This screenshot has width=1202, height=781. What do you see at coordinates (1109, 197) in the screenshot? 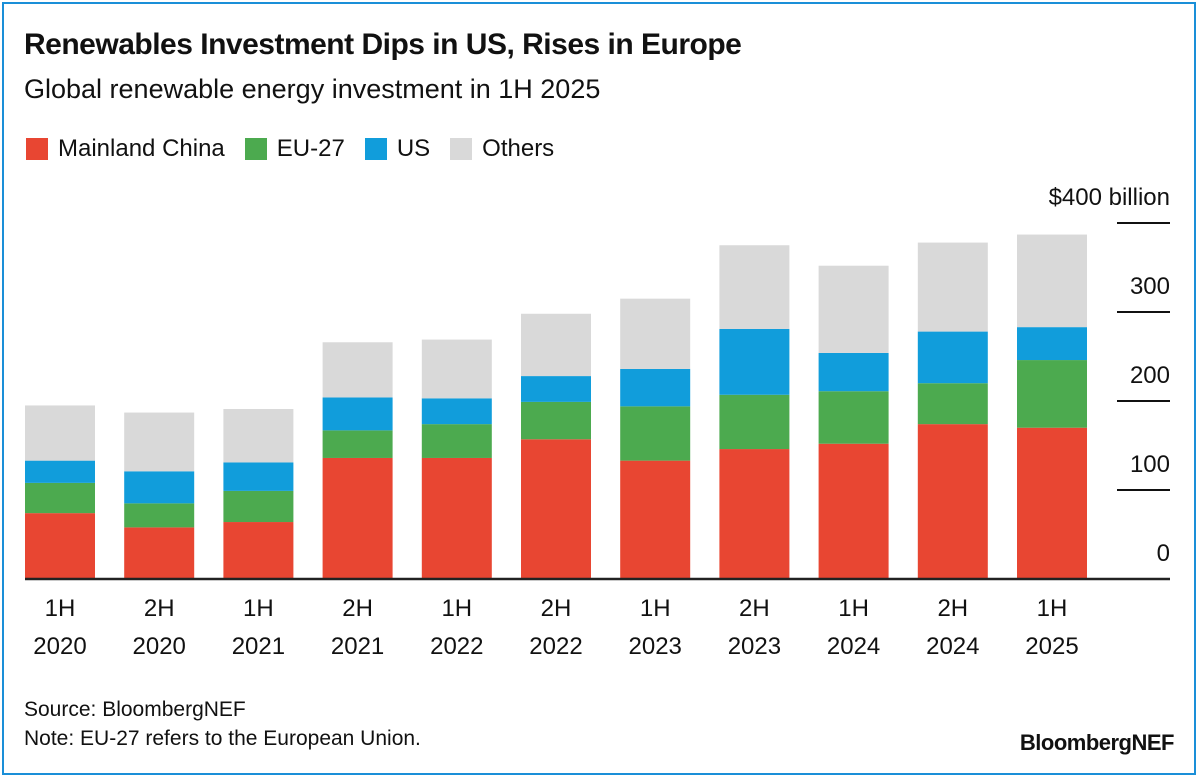
I see `y-tick-label: $400 billion` at bounding box center [1109, 197].